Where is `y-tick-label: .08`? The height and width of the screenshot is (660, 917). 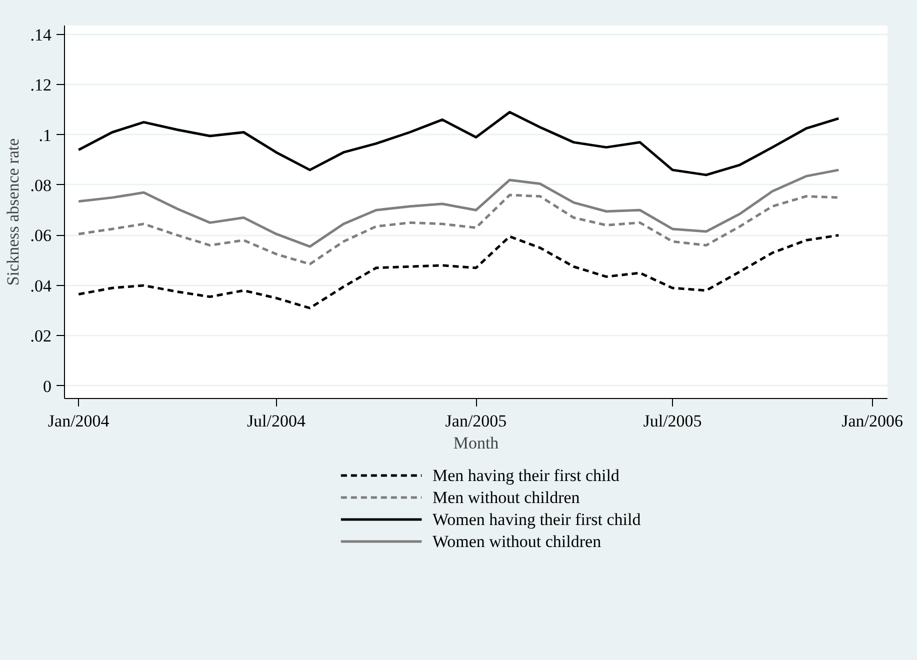 y-tick-label: .08 is located at coordinates (41, 185).